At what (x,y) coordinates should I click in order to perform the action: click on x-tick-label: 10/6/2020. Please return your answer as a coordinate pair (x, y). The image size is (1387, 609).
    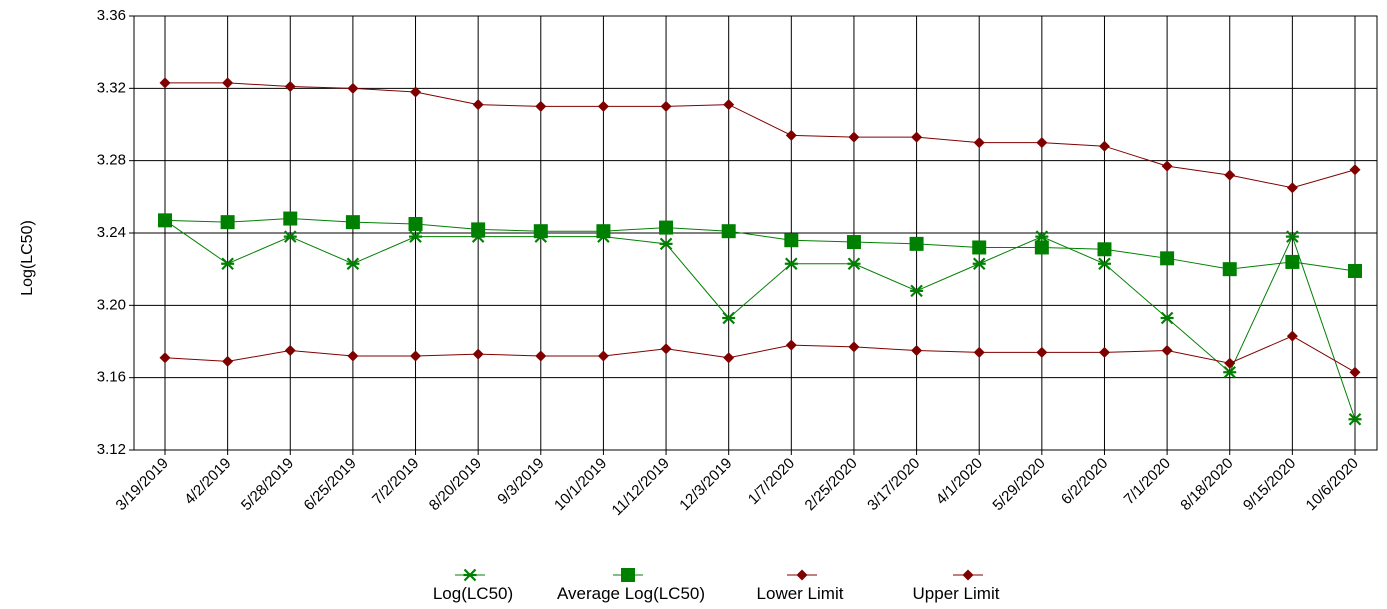
    Looking at the image, I should click on (1332, 484).